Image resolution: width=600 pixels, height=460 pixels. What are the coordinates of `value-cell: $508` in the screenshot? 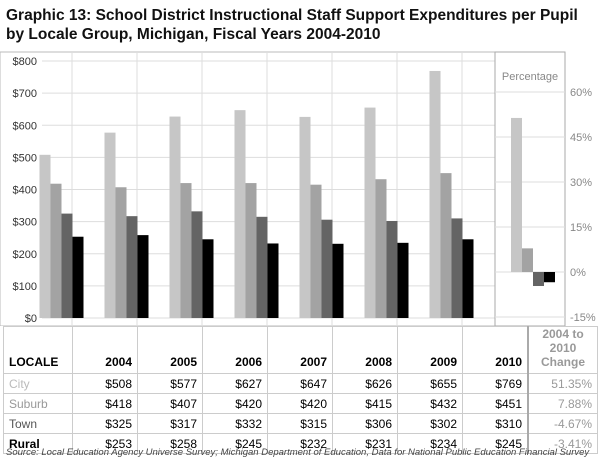 It's located at (105, 383).